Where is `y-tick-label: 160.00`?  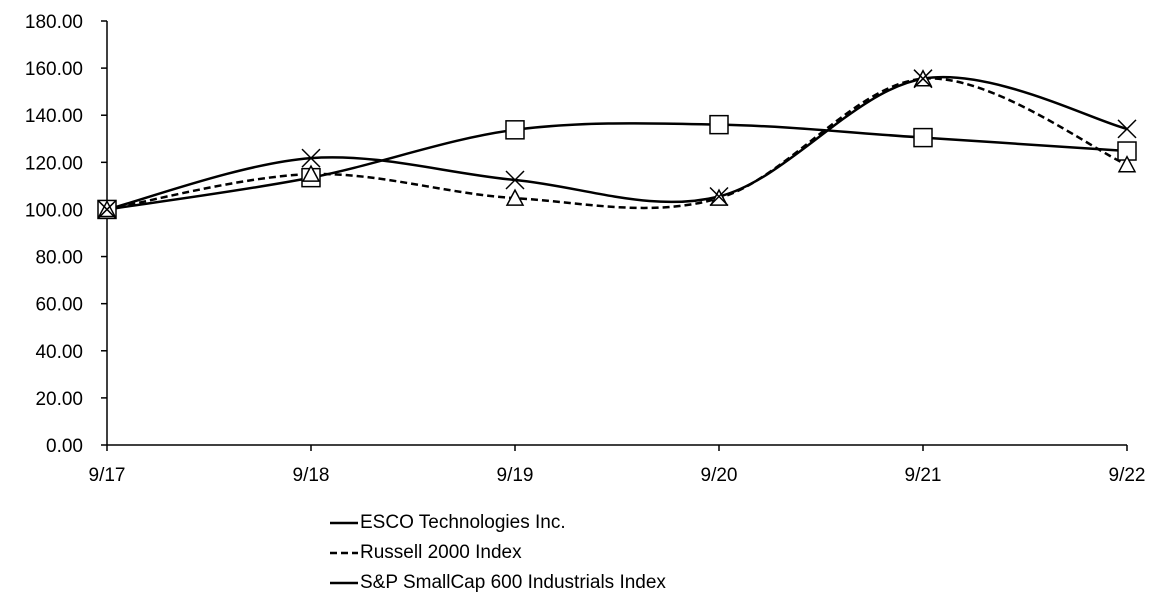 y-tick-label: 160.00 is located at coordinates (54, 69).